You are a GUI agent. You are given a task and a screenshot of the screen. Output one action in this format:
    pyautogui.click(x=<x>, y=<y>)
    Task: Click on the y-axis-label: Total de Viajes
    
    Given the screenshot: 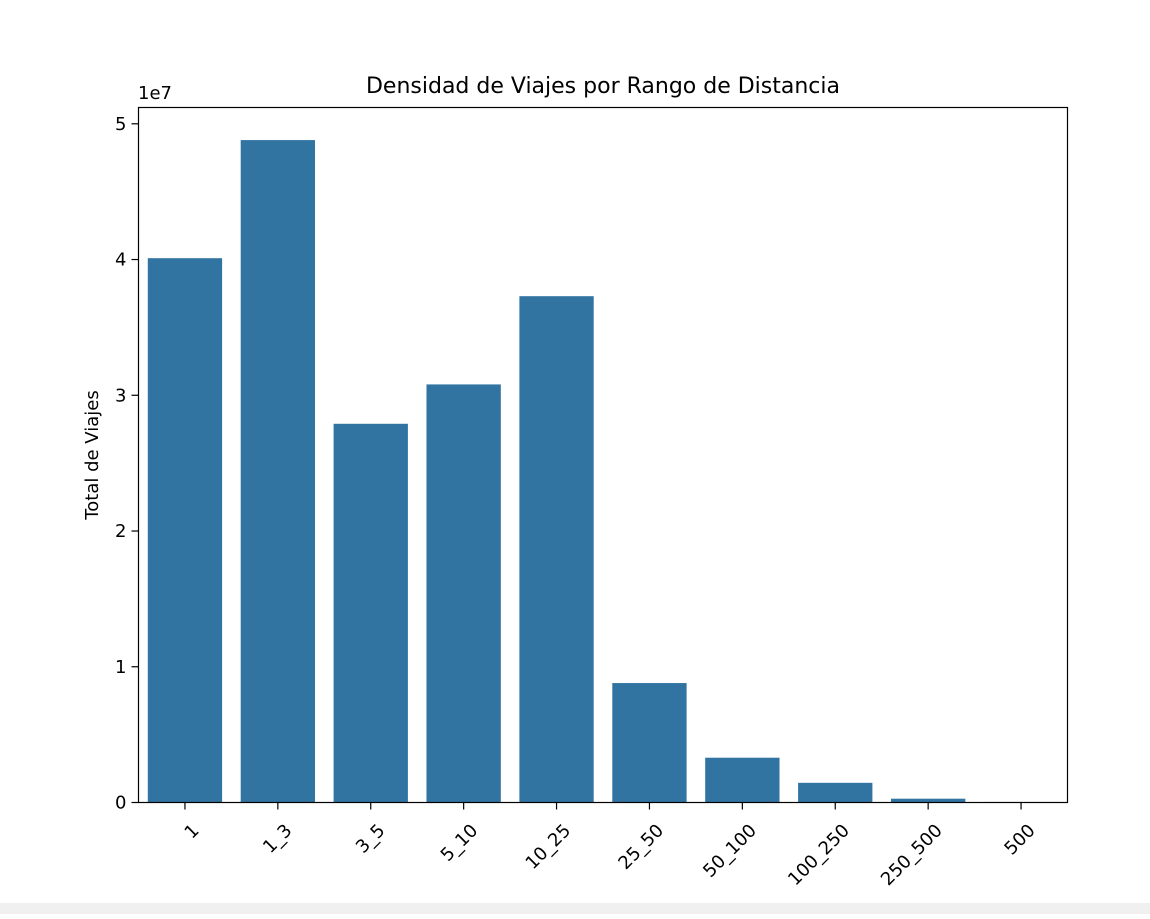 What is the action you would take?
    pyautogui.click(x=92, y=455)
    